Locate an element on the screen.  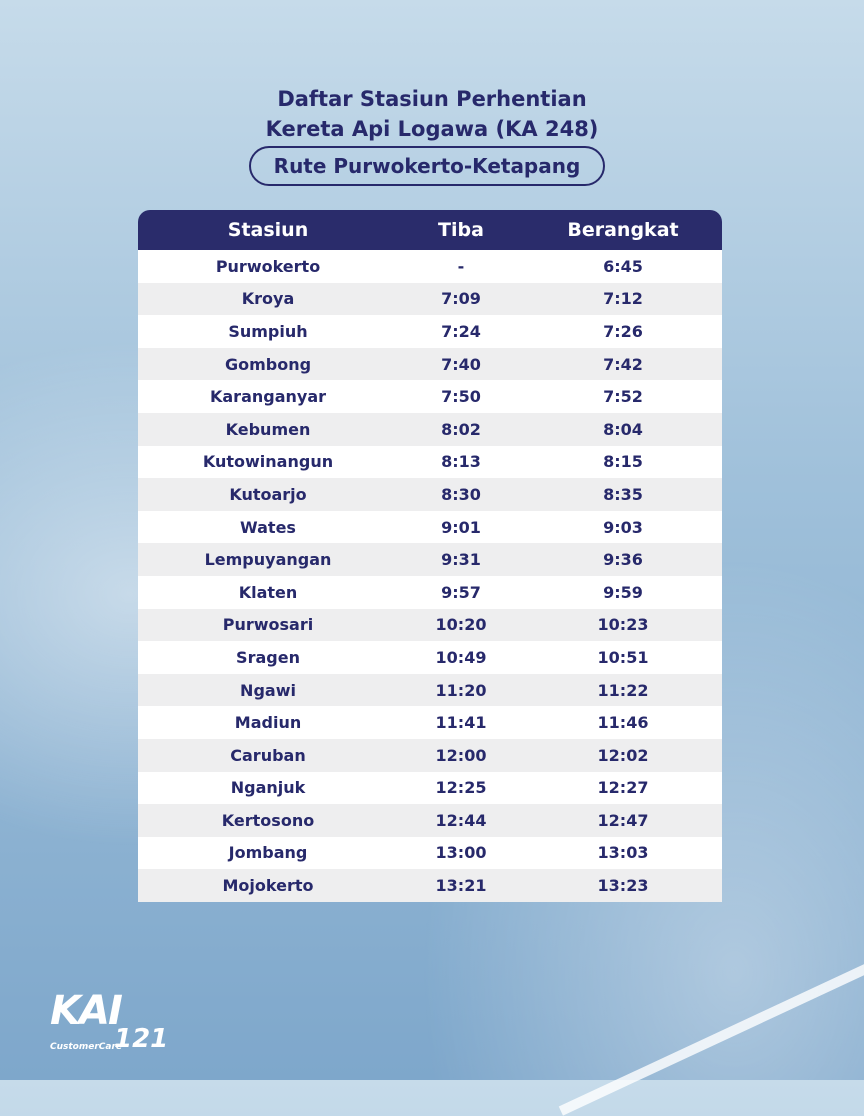
title-line: Kereta Api Logawa (KA 248) is located at coordinates (432, 129).